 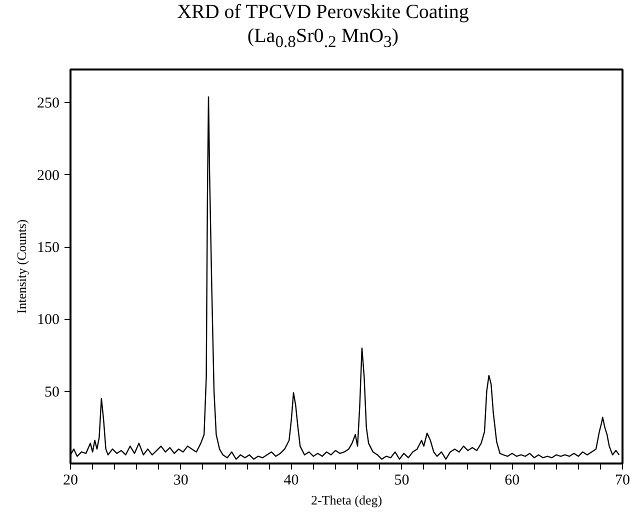 What do you see at coordinates (180, 480) in the screenshot?
I see `x-tick-label: 30` at bounding box center [180, 480].